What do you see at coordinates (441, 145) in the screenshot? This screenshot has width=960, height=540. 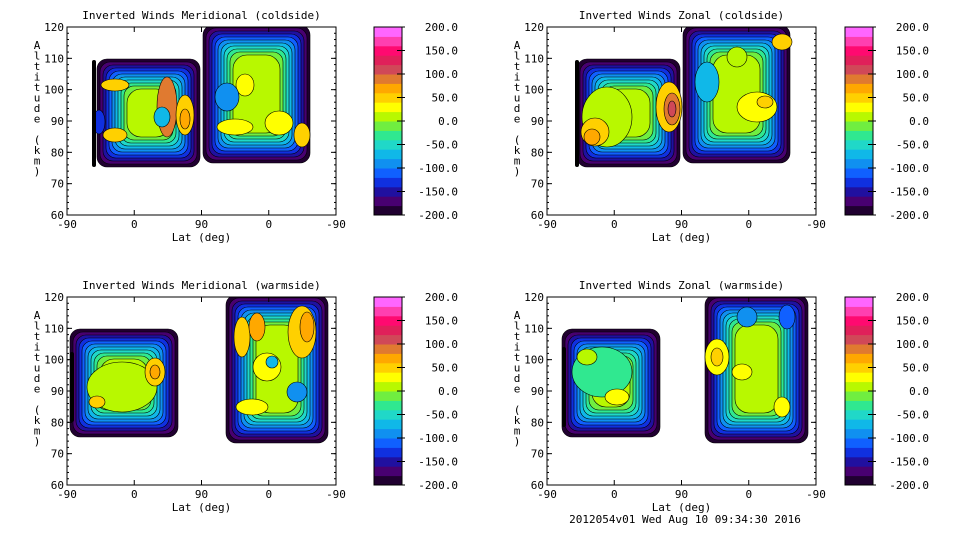 I see `colorbar-label: -50.0` at bounding box center [441, 145].